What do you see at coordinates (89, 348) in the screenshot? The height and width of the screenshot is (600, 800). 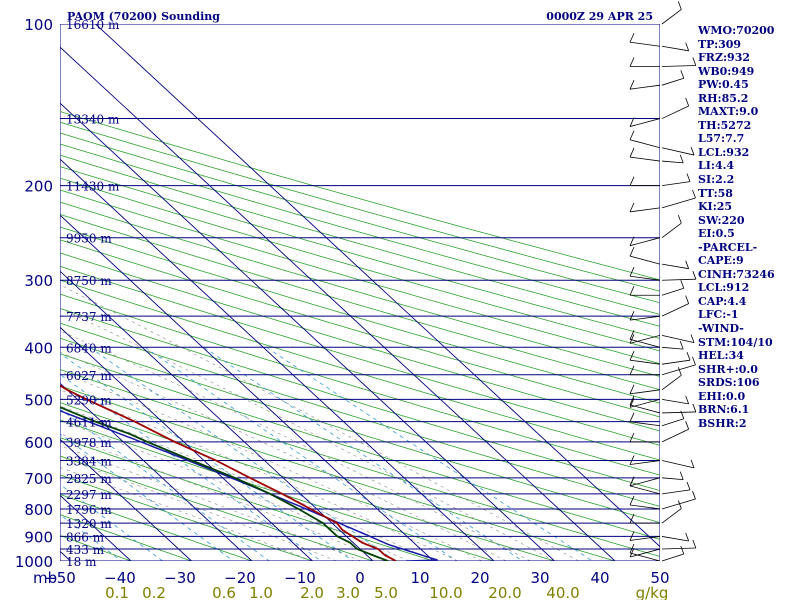 I see `height-label: 6840 m` at bounding box center [89, 348].